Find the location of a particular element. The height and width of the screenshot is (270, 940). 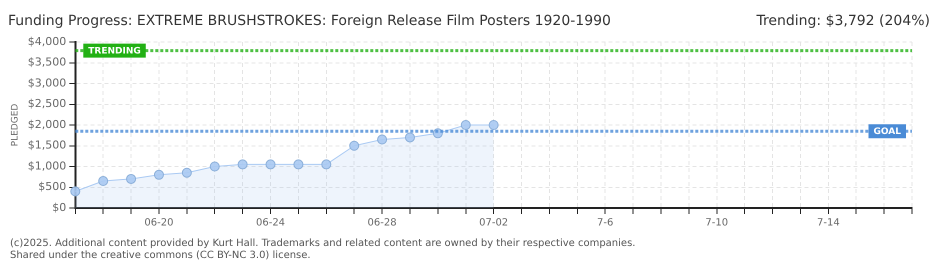

x-tick-label: 7-6 is located at coordinates (605, 223).